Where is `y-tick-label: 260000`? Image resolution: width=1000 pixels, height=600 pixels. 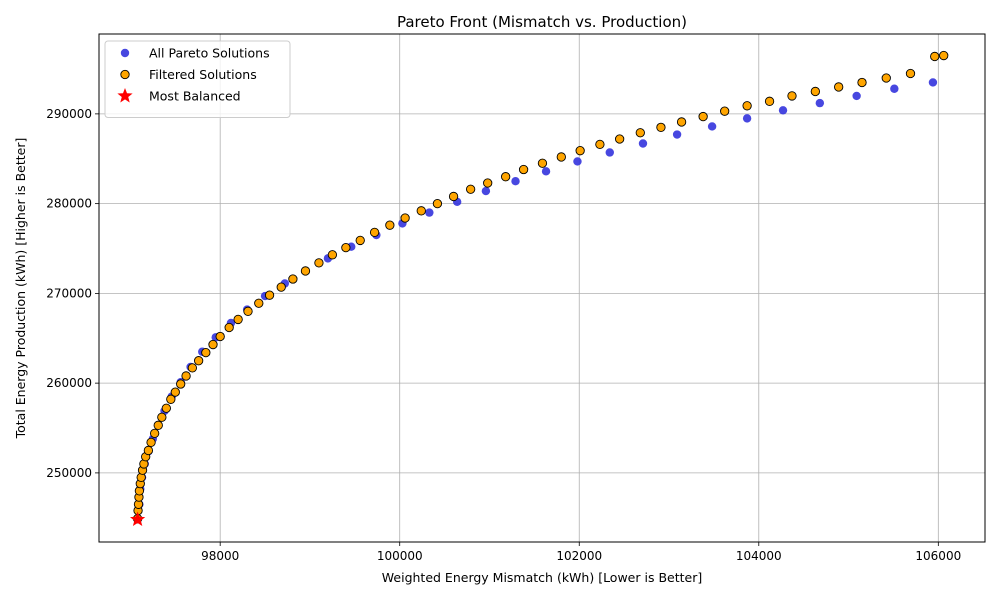
y-tick-label: 260000 is located at coordinates (69, 383).